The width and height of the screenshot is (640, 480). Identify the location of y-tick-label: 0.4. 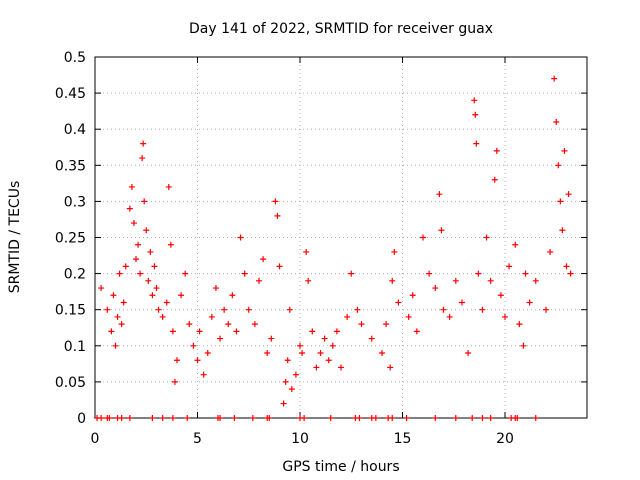
(75, 130).